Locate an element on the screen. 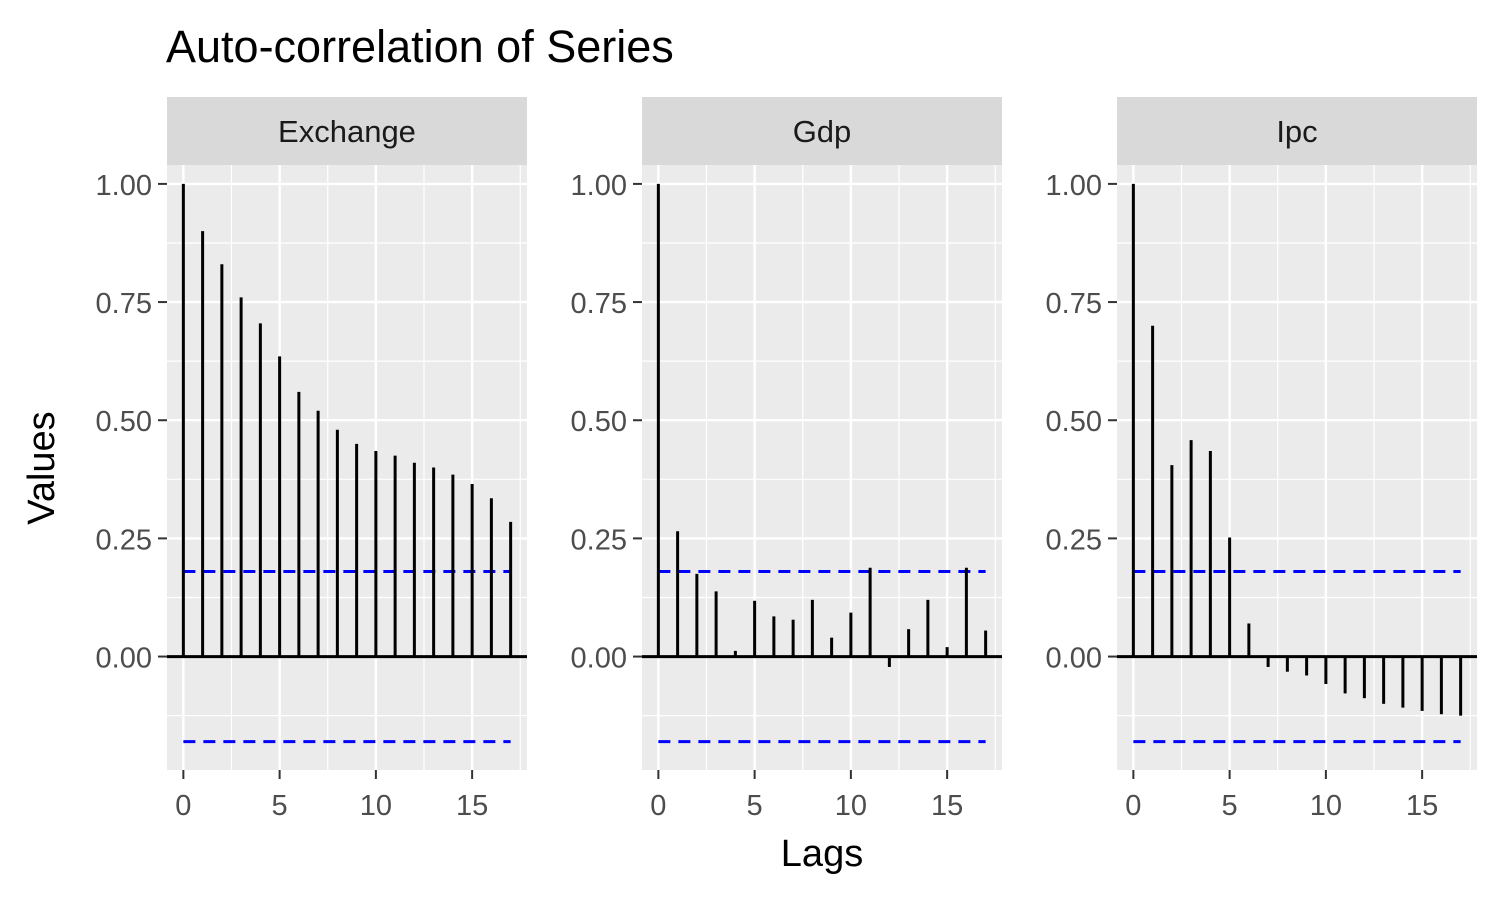 This screenshot has width=1500, height=905. facet-strip-label: Exchange is located at coordinates (347, 131).